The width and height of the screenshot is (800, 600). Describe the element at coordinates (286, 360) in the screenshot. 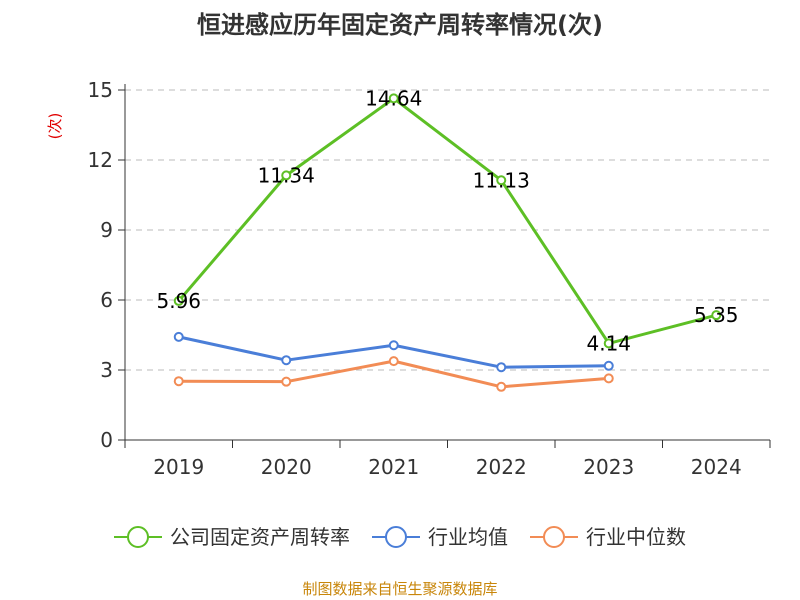

I see `point-1-2020` at that location.